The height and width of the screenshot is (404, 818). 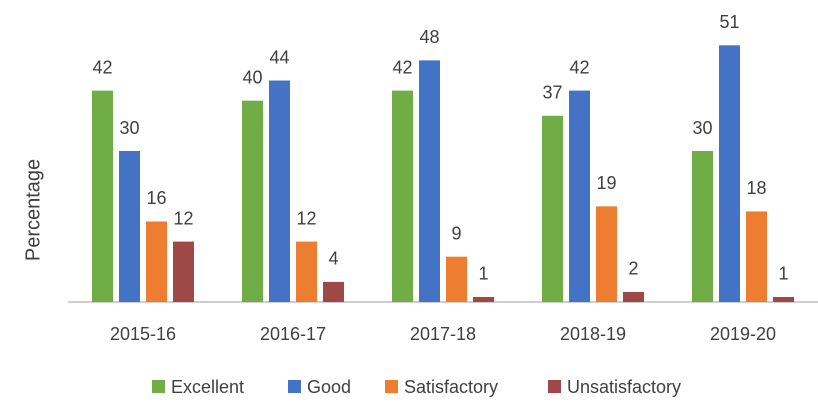 What do you see at coordinates (624, 387) in the screenshot?
I see `legend-label: Unsatisfactory` at bounding box center [624, 387].